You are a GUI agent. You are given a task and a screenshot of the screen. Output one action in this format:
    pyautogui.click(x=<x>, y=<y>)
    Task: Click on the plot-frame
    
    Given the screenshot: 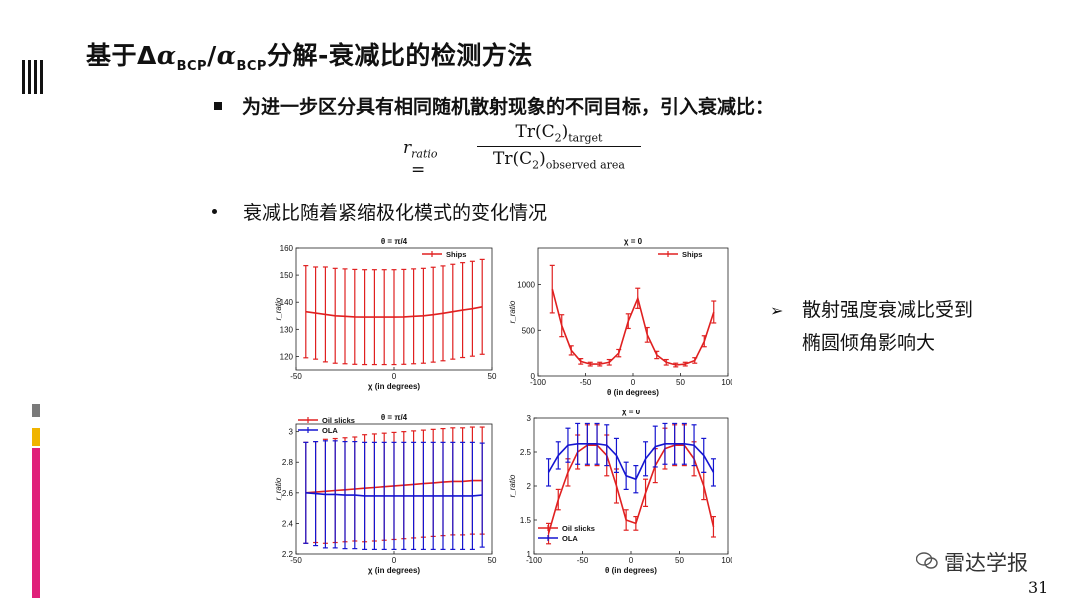 What is the action you would take?
    pyautogui.click(x=633, y=312)
    